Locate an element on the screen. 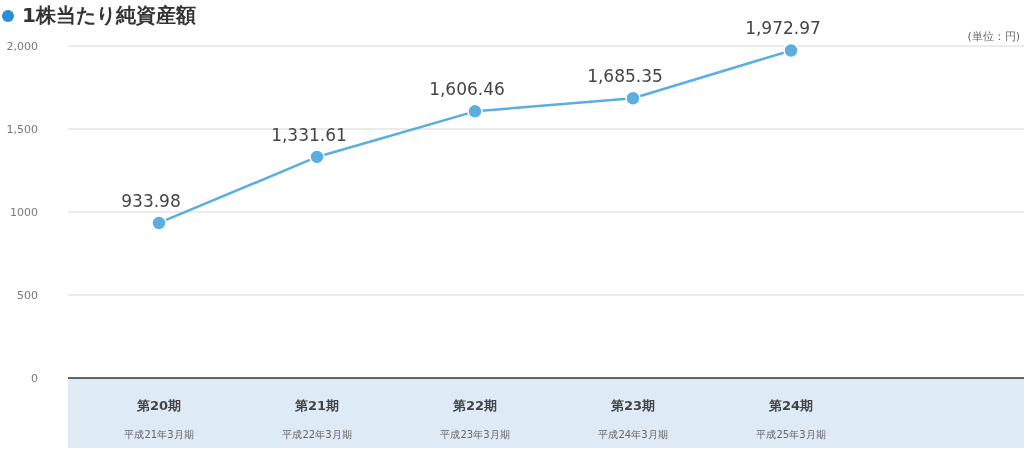  y-tick-label: 2,000 is located at coordinates (22, 46).